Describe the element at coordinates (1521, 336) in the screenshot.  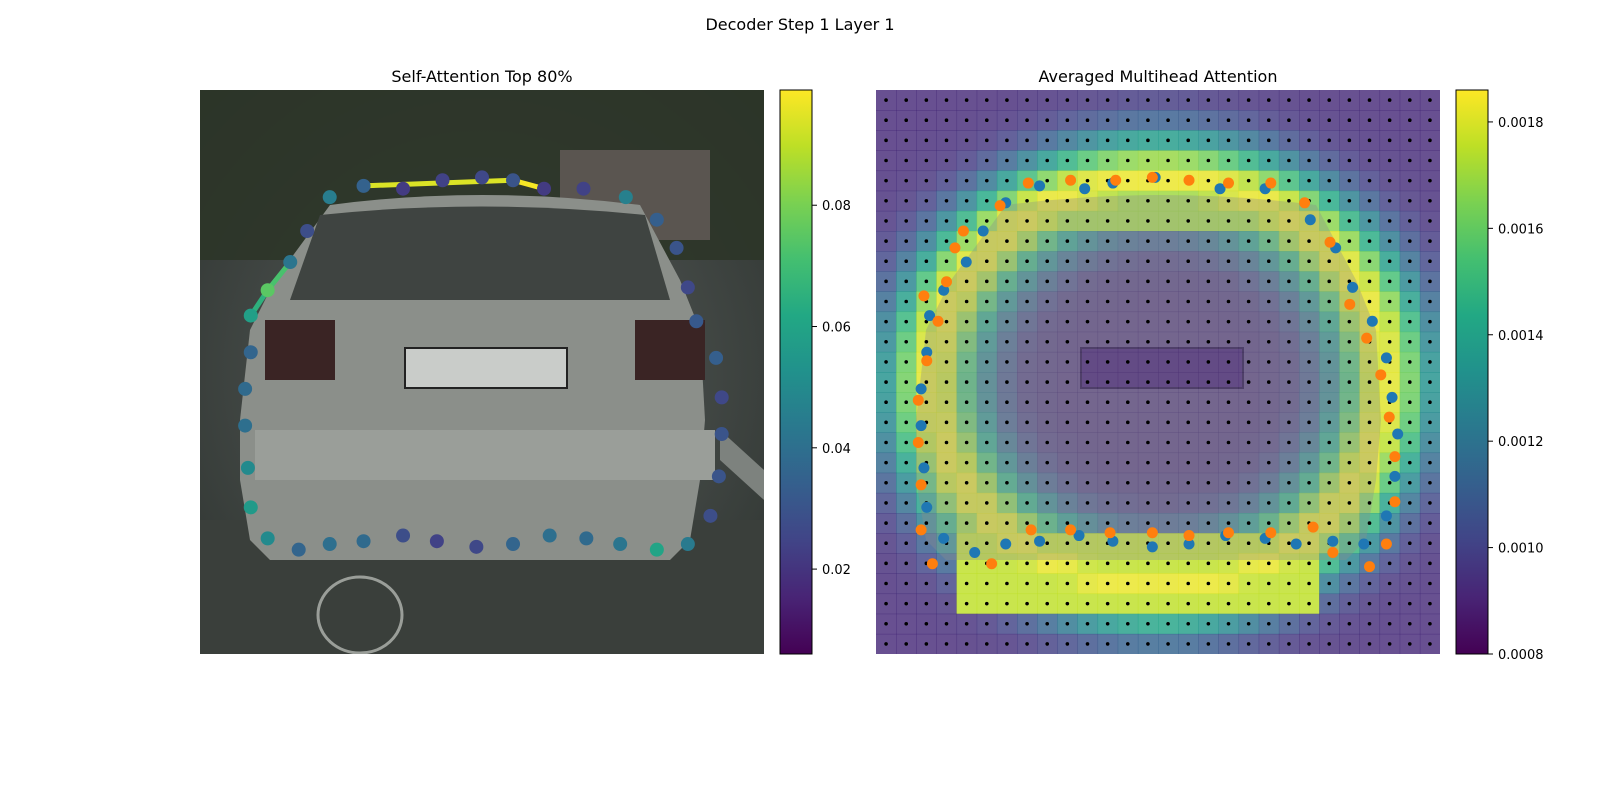
I see `colorbar-tick-label: 0.0014` at that location.